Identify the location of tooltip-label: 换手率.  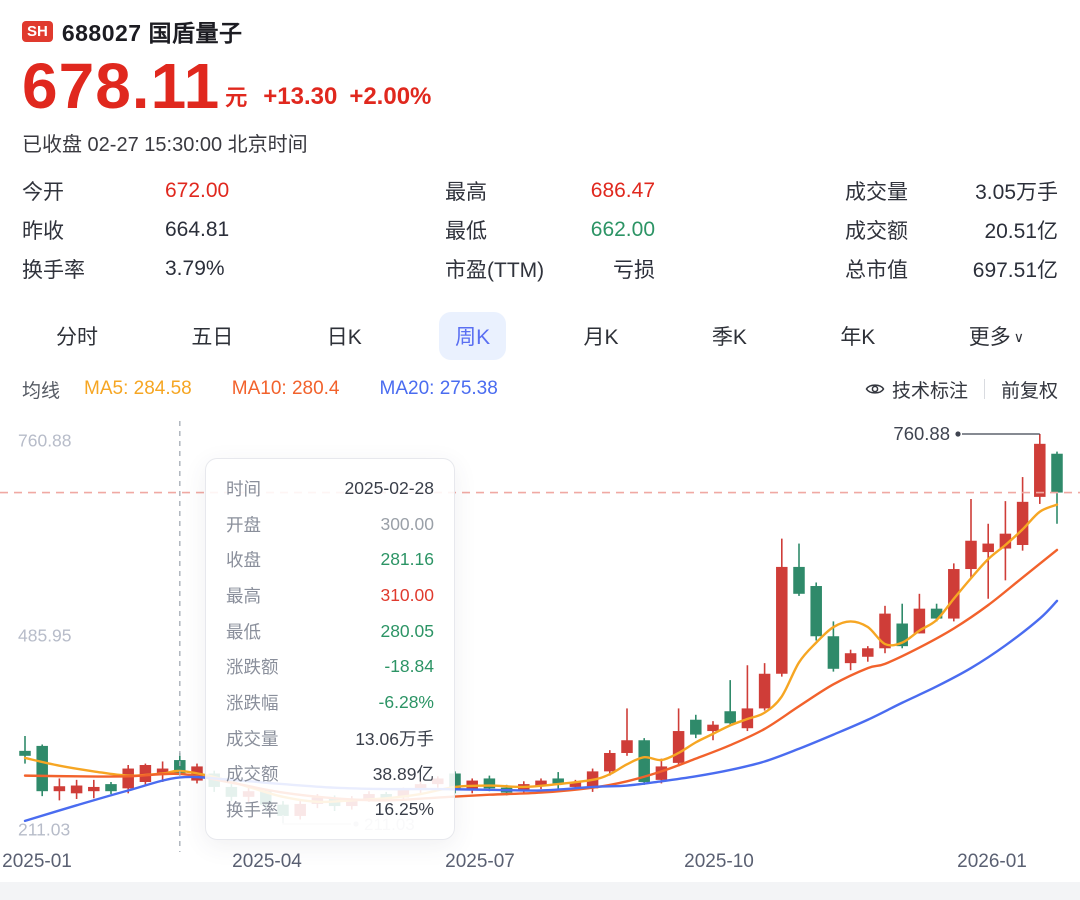
(252, 809).